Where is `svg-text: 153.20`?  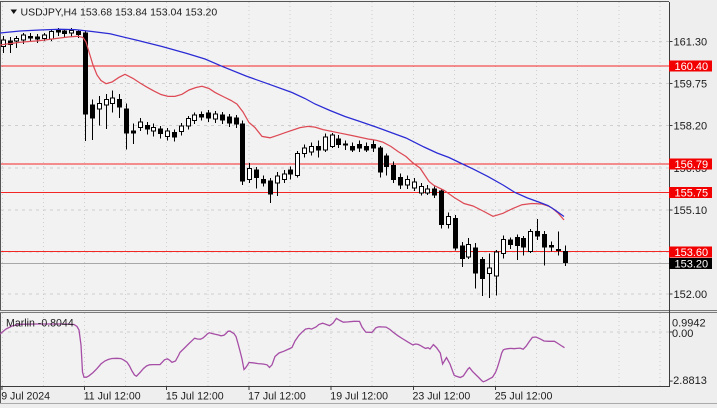 svg-text: 153.20 is located at coordinates (692, 265).